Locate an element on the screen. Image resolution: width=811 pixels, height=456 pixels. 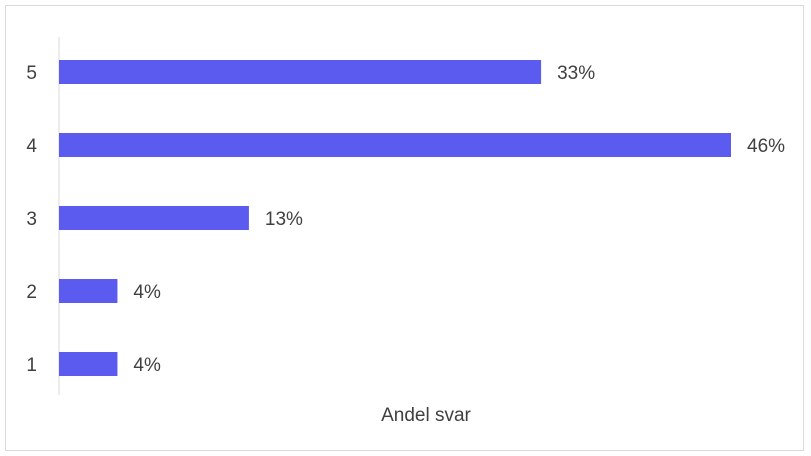
category-label-5: 5 is located at coordinates (31, 73).